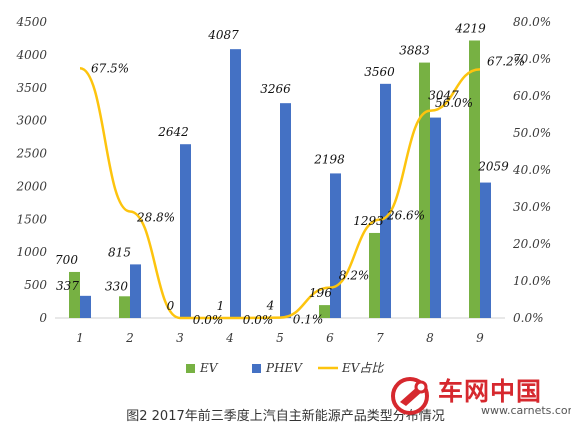 The width and height of the screenshot is (571, 430). What do you see at coordinates (31, 219) in the screenshot?
I see `y-left-tick-label: 1500` at bounding box center [31, 219].